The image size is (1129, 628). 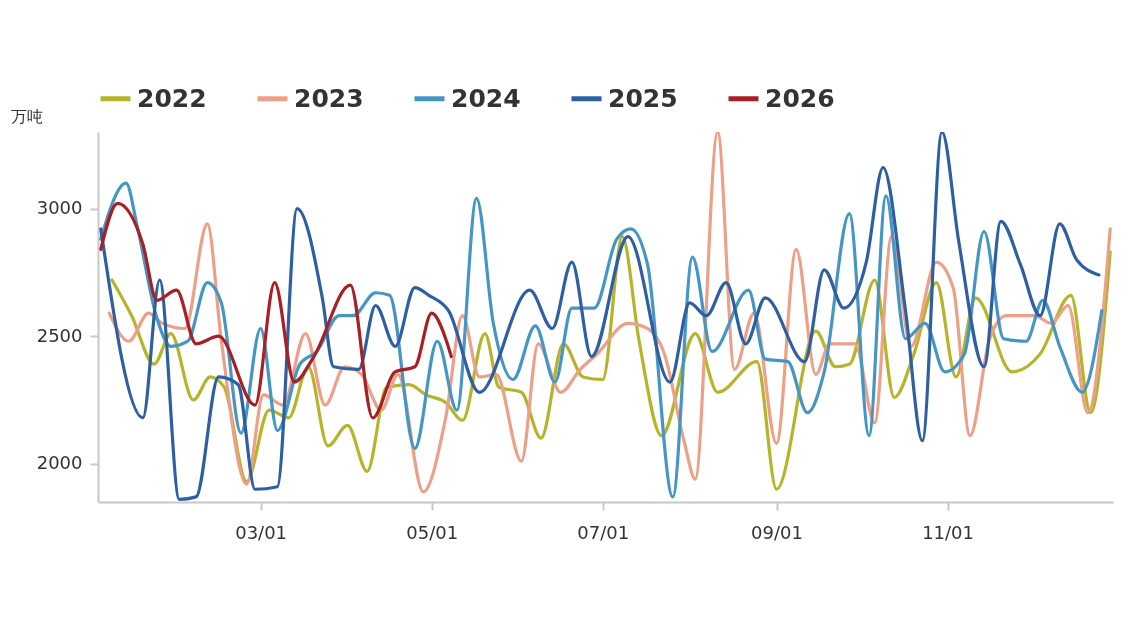 I want to click on legend-label: 2026, so click(x=800, y=98).